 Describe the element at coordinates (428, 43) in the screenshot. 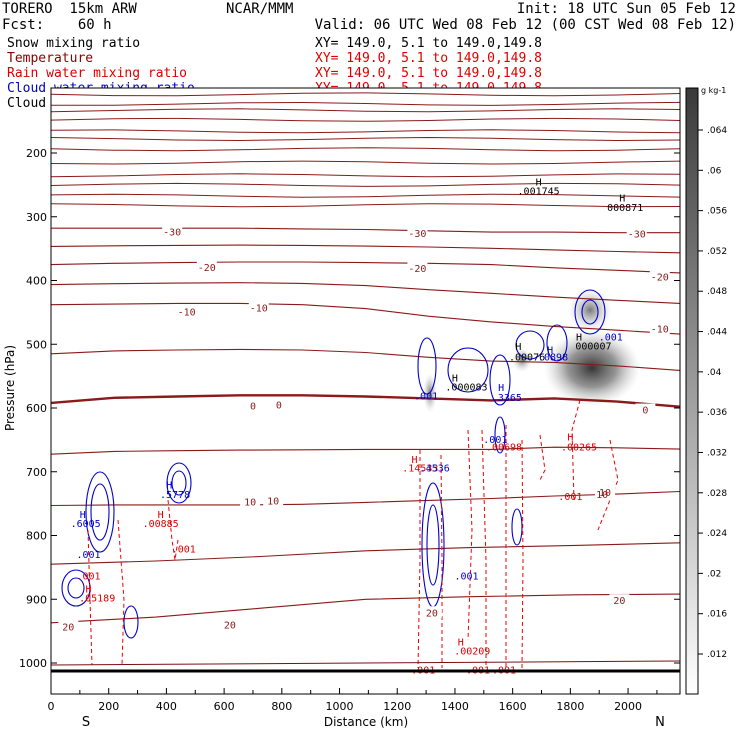

I see `field-extent: XY= 149.0, 5.1 to 149.0,149.8` at that location.